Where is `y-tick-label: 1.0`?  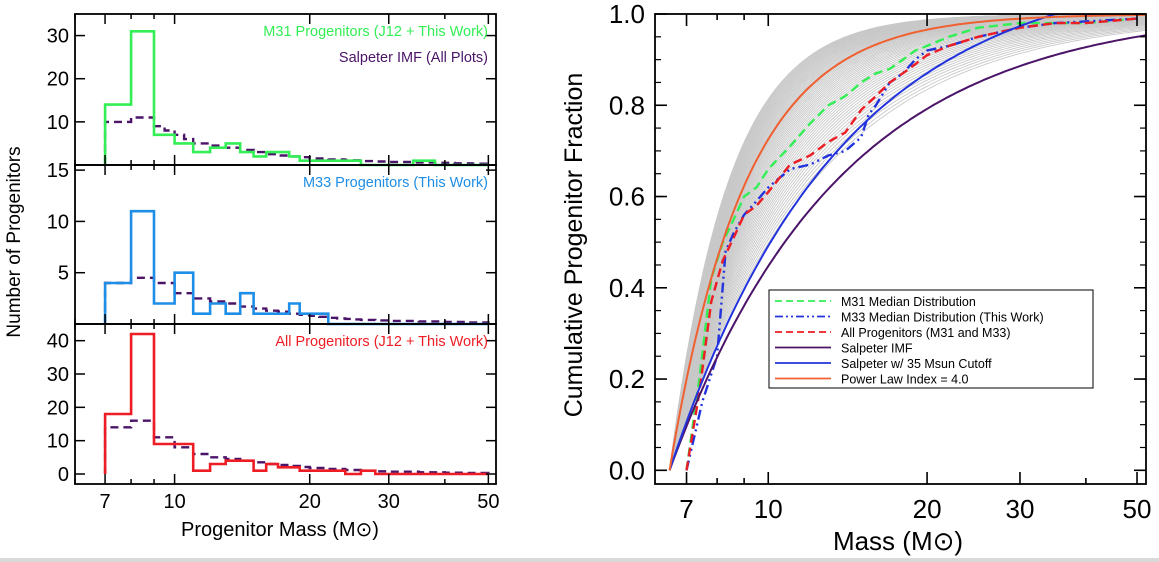
y-tick-label: 1.0 is located at coordinates (627, 14).